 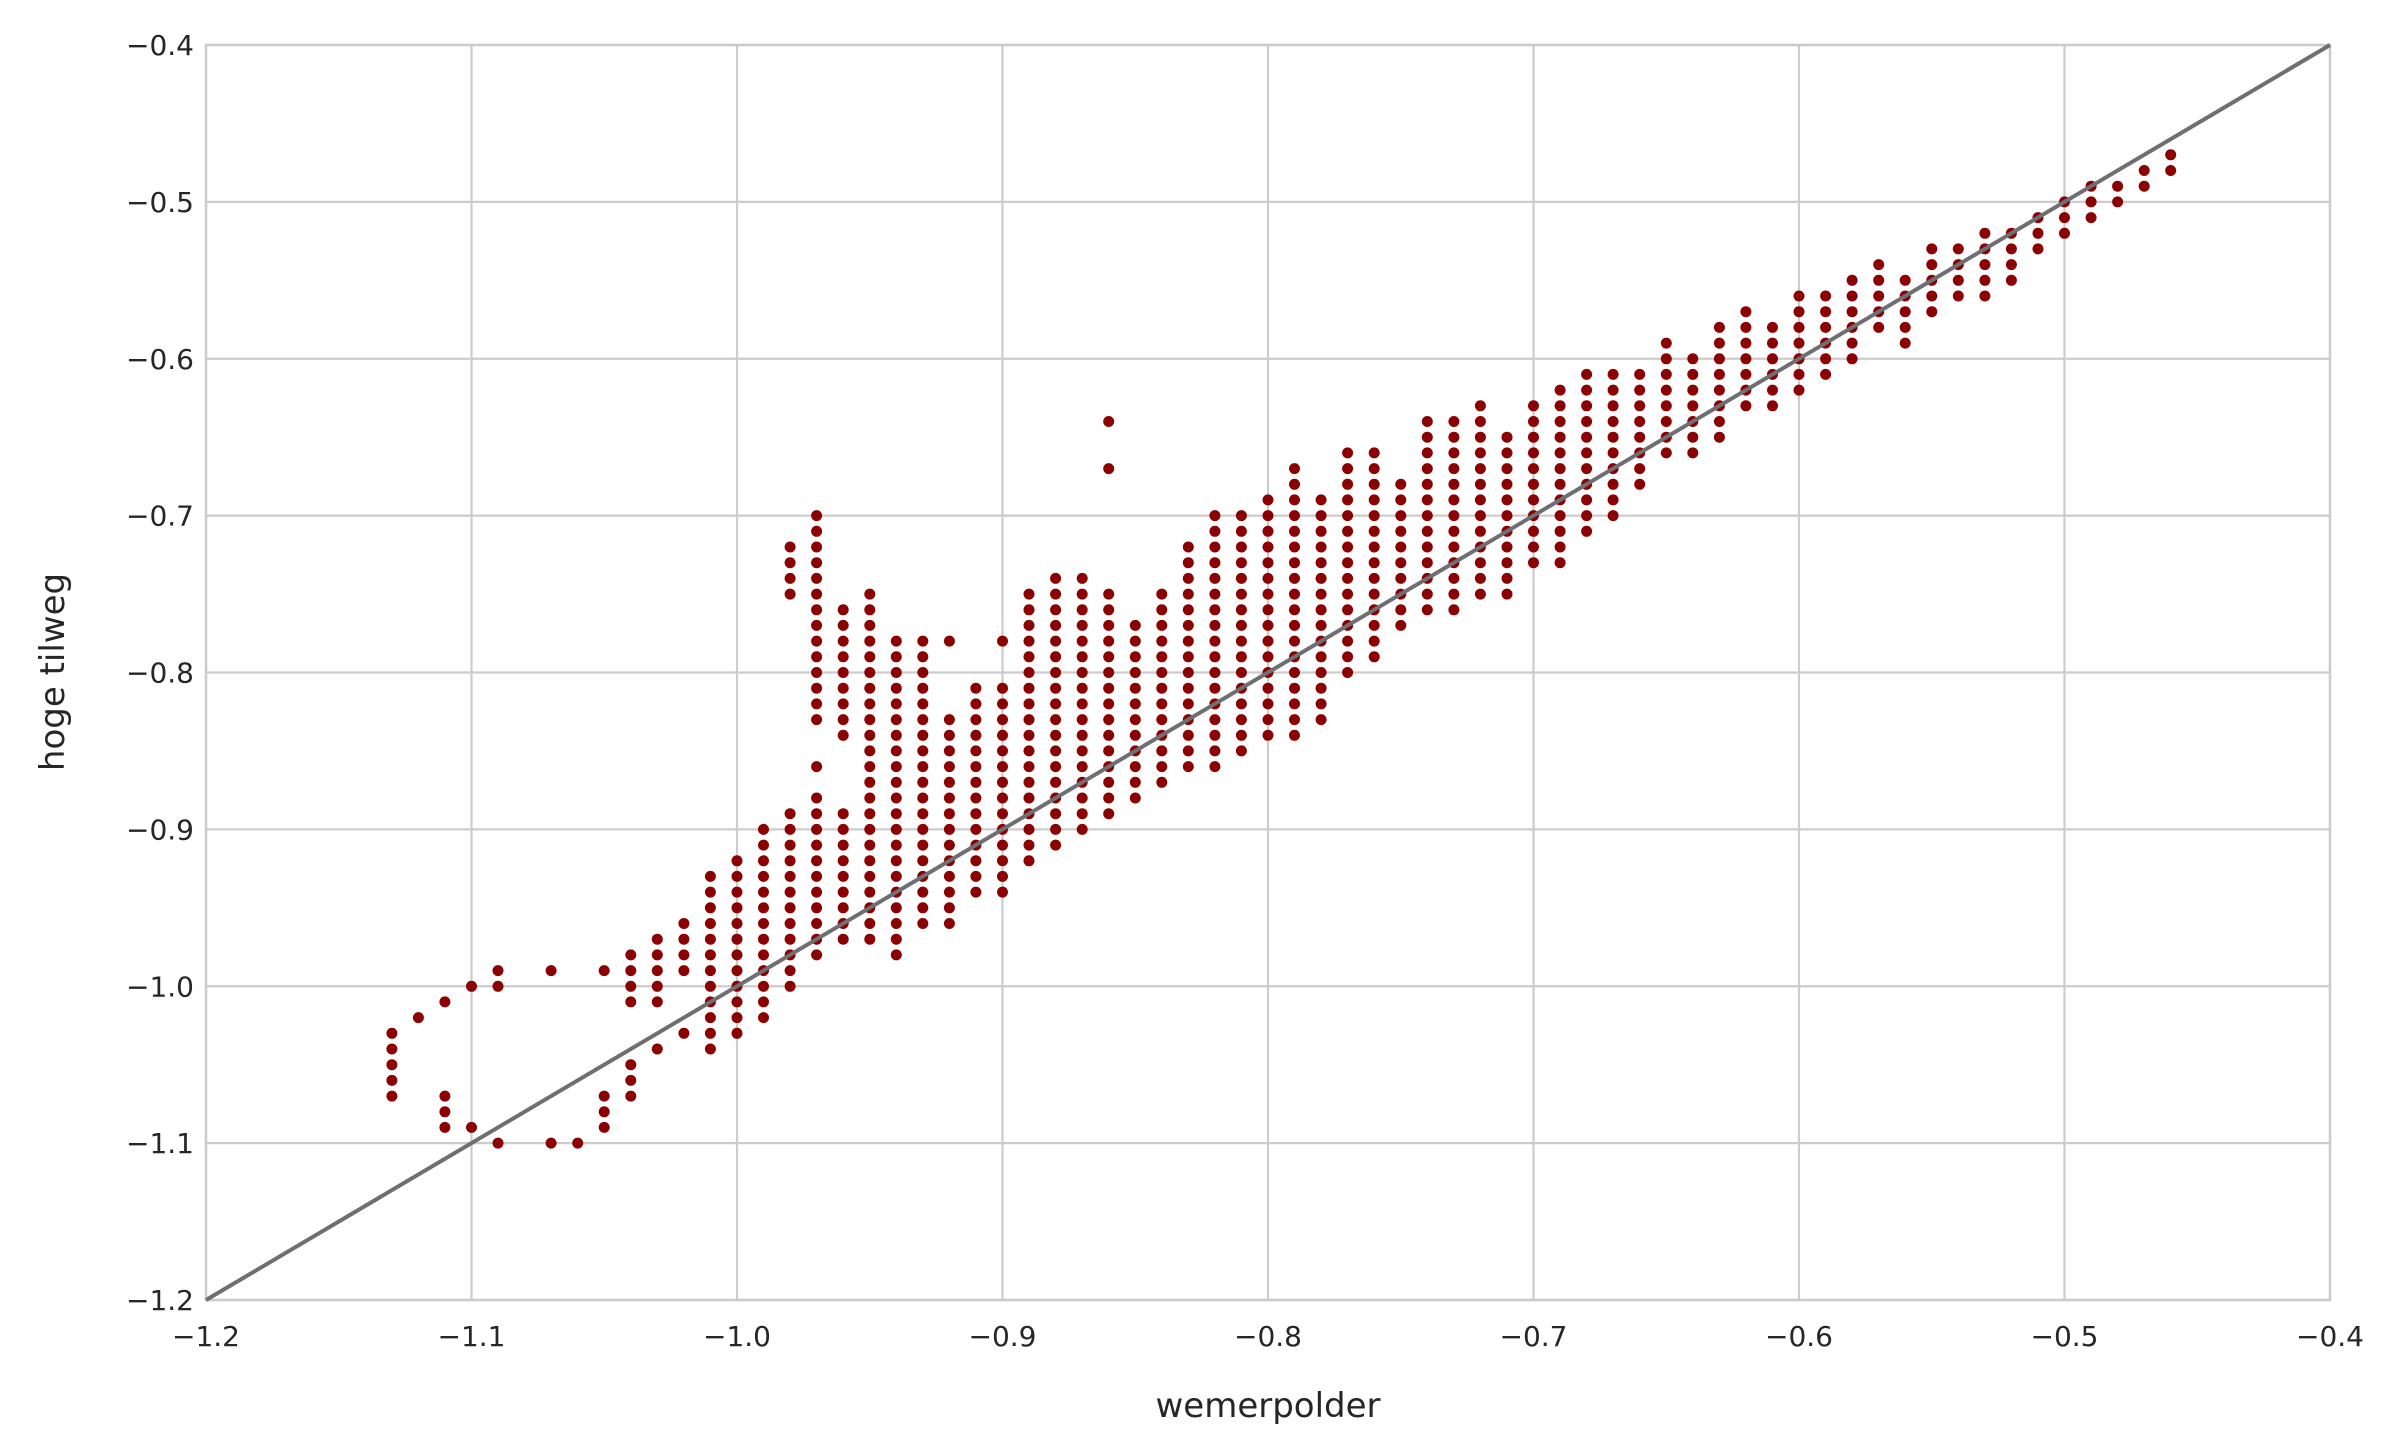 What do you see at coordinates (1799, 1336) in the screenshot?
I see `x-tick-label: −0.6` at bounding box center [1799, 1336].